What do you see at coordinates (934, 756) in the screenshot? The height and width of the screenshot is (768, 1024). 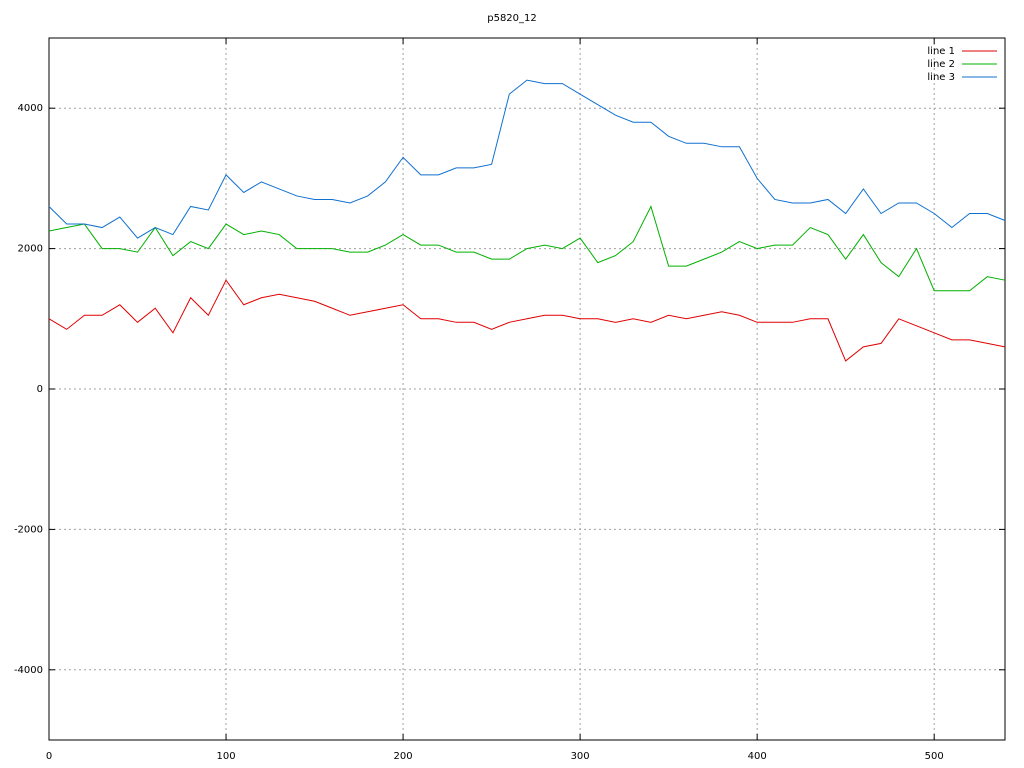 I see `x-tick-label: 500` at bounding box center [934, 756].